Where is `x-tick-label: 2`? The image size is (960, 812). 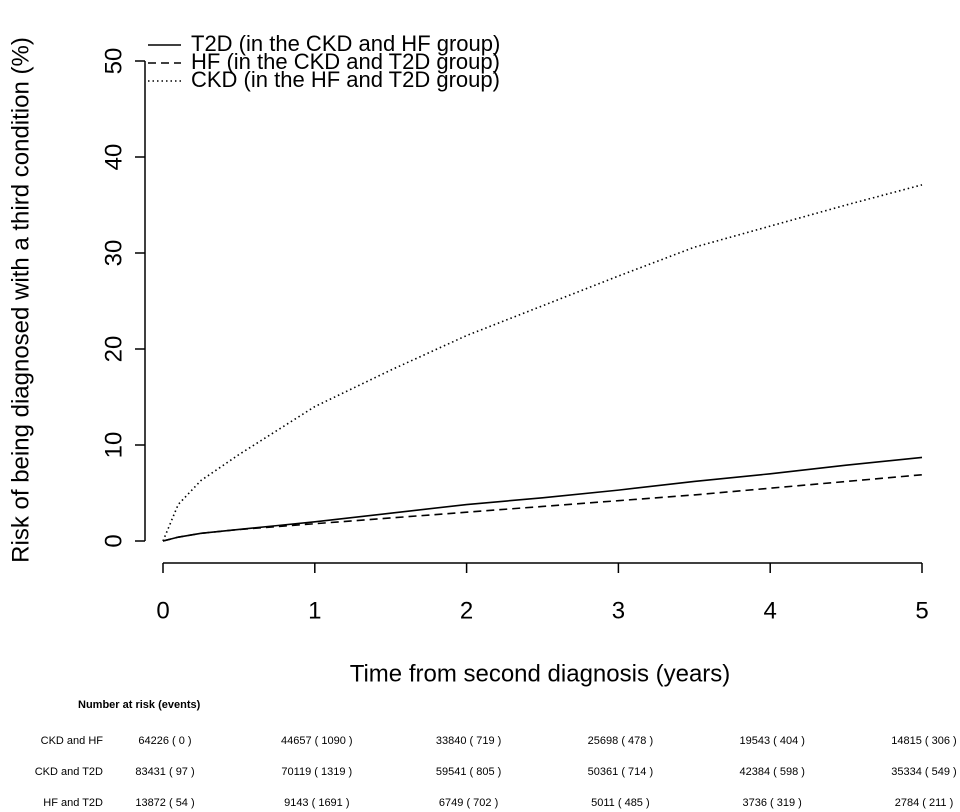 x-tick-label: 2 is located at coordinates (466, 610).